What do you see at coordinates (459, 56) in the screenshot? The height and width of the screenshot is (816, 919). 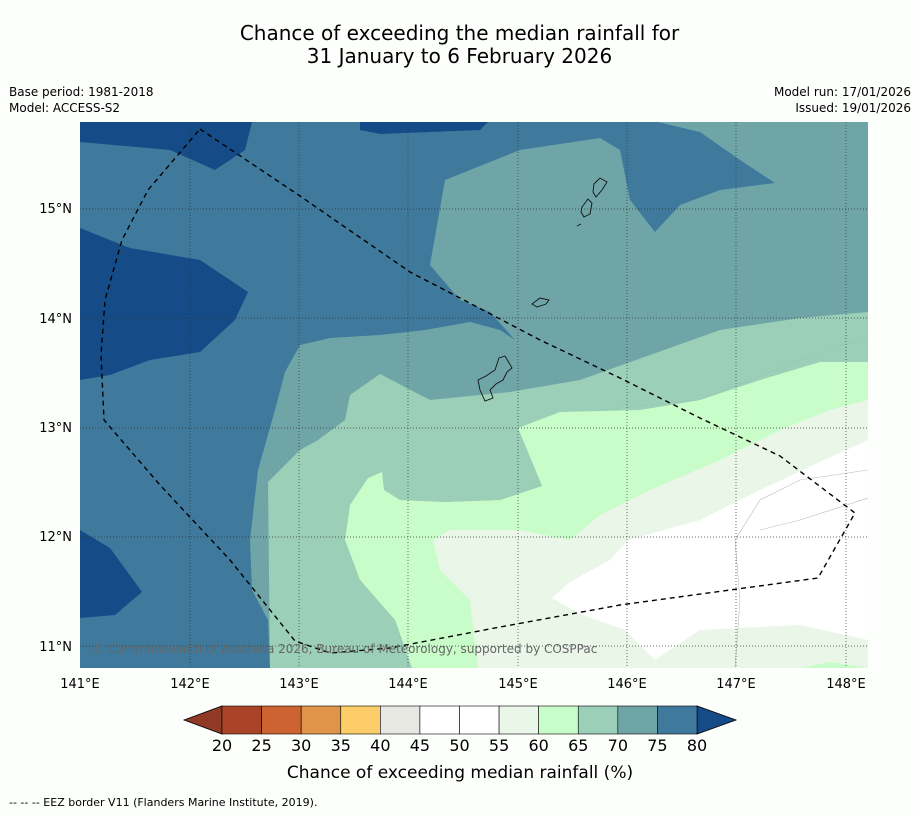 I see `title-line-2: 31 January to 6 February 2026` at bounding box center [459, 56].